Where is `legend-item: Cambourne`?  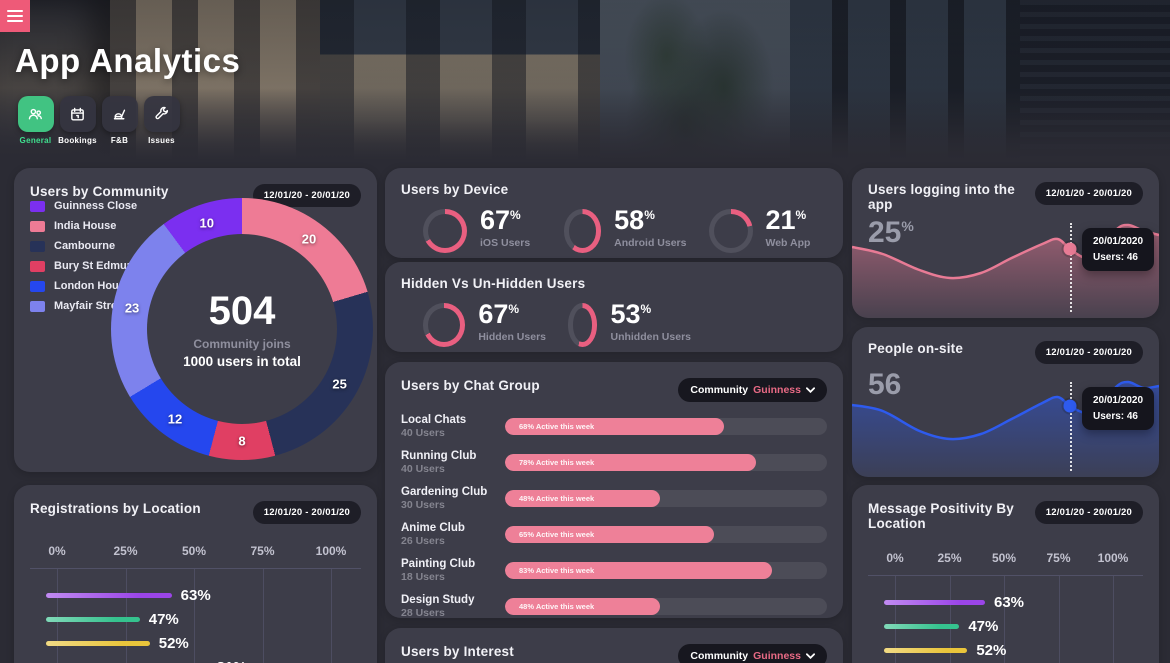 legend-item: Cambourne is located at coordinates (88, 246).